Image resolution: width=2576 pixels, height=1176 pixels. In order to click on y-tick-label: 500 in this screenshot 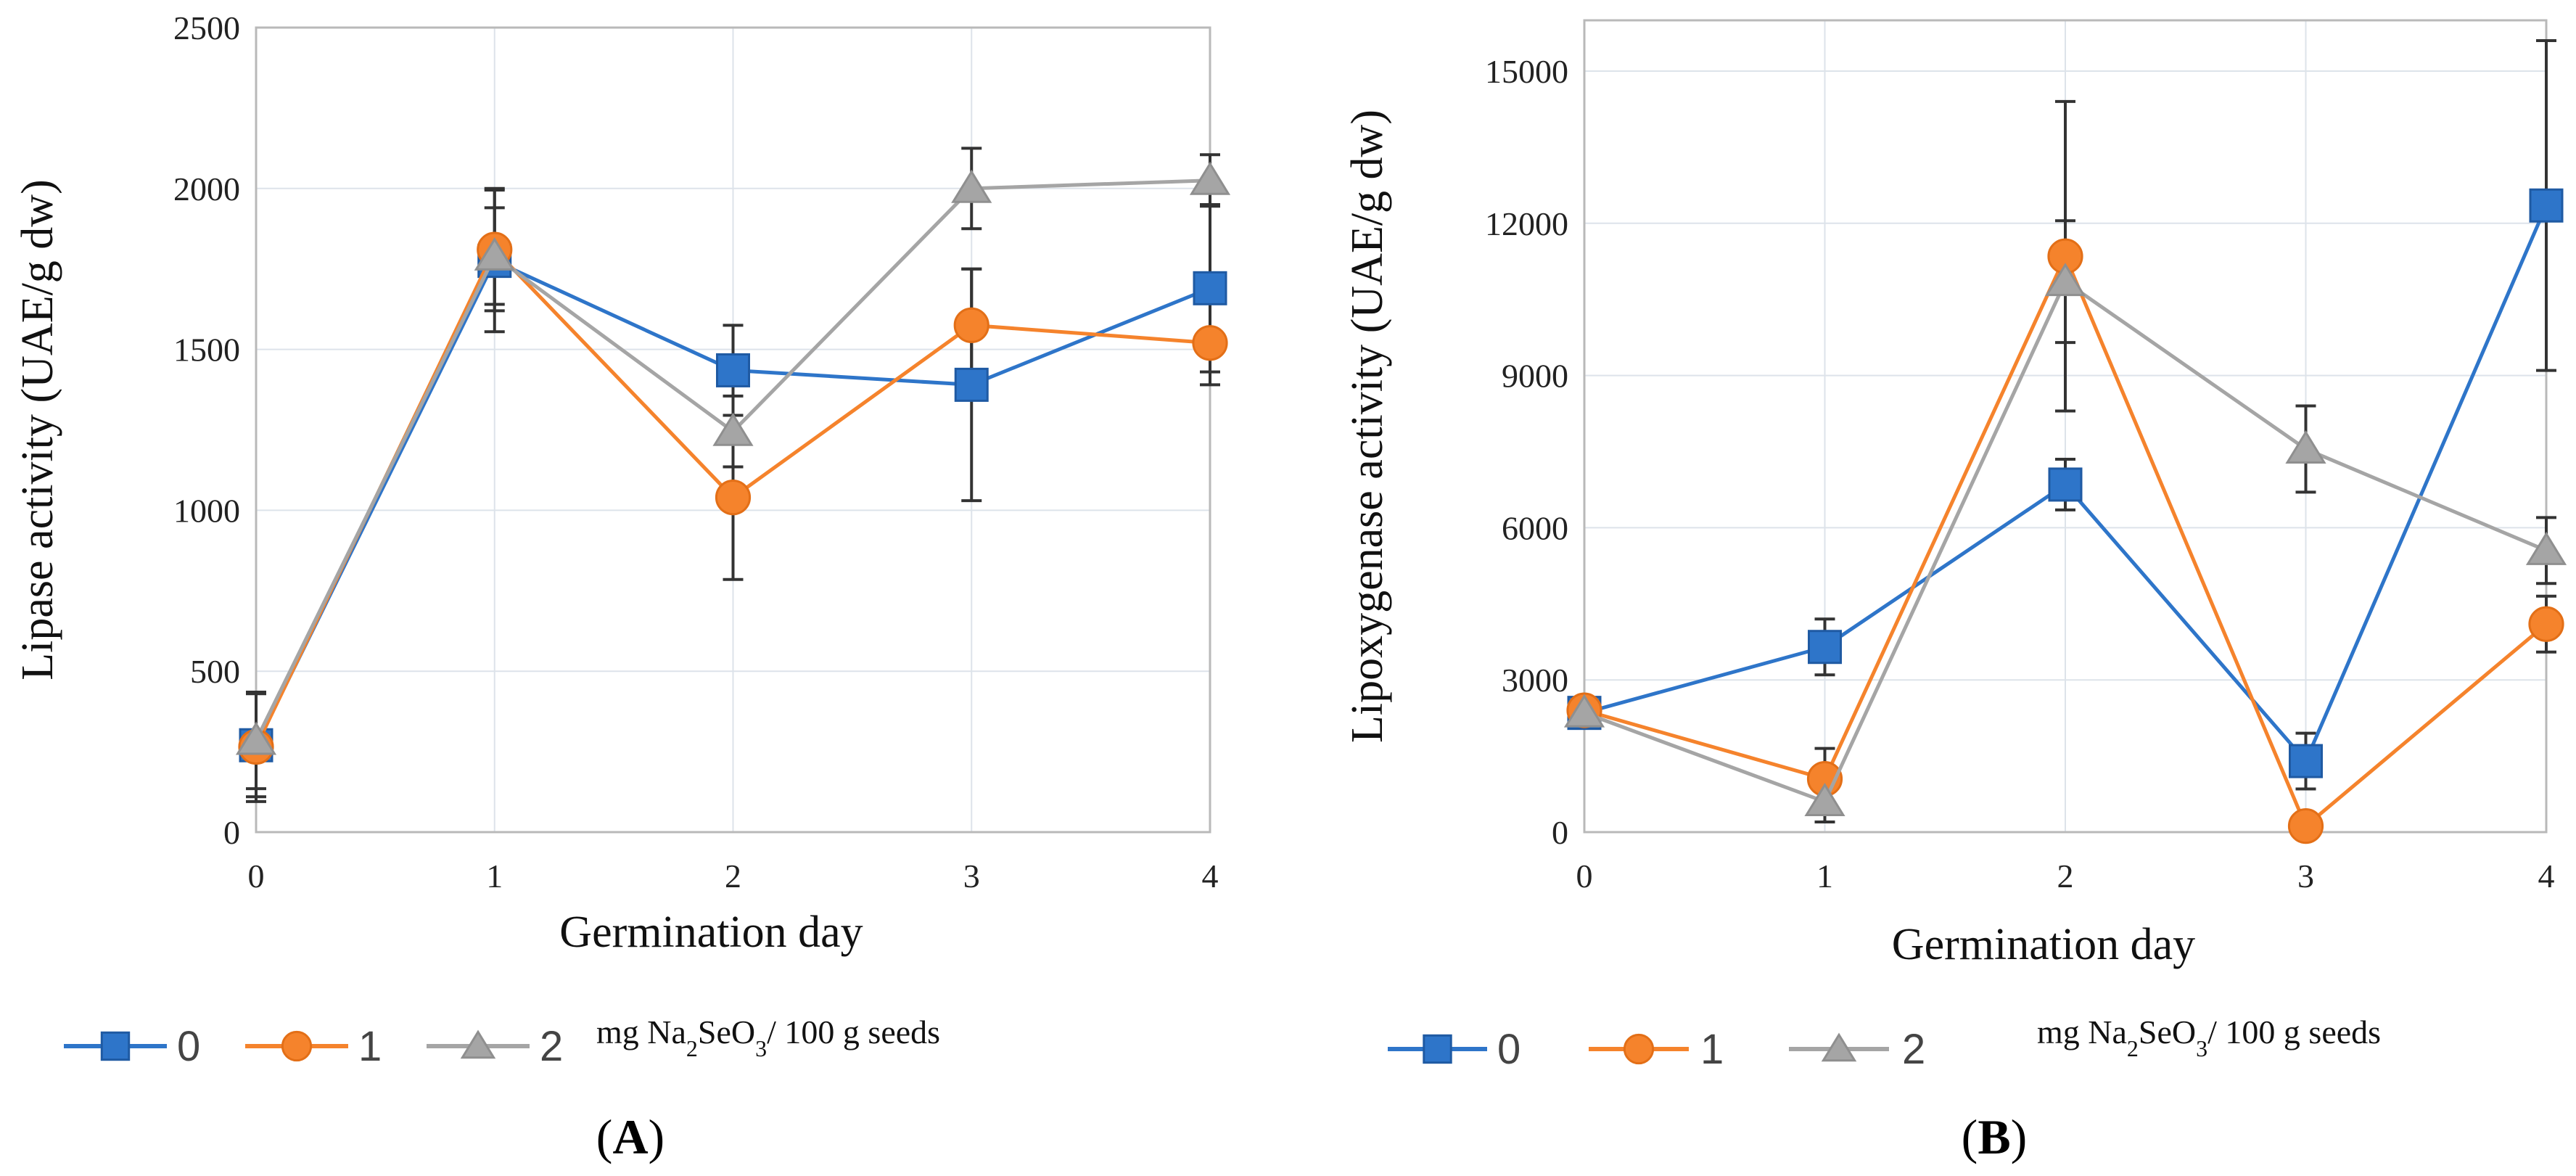, I will do `click(215, 671)`.